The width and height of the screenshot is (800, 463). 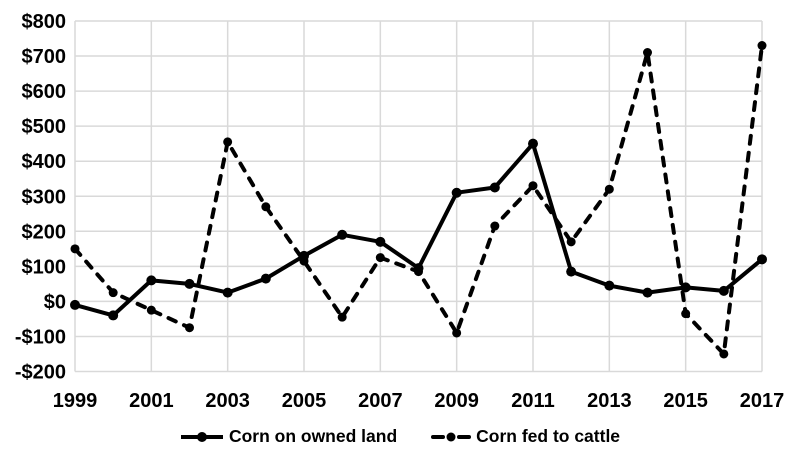 What do you see at coordinates (380, 401) in the screenshot?
I see `x-tick-label: 2007` at bounding box center [380, 401].